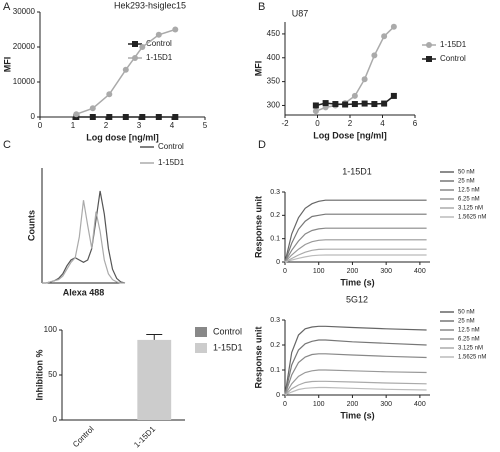 This screenshot has width=500, height=452. I want to click on bar, so click(154, 379).